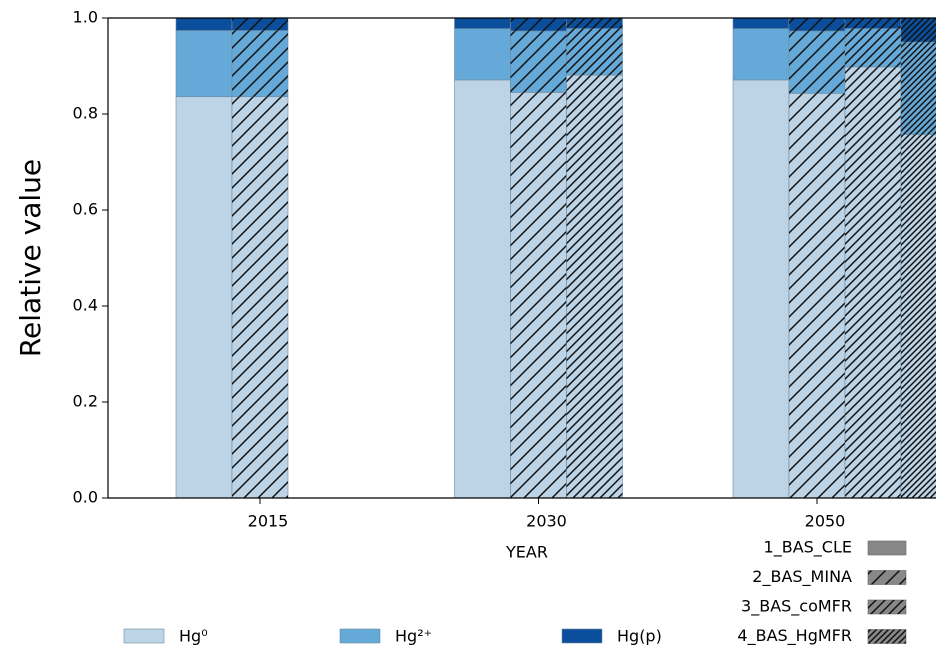  What do you see at coordinates (802, 577) in the screenshot?
I see `legend-label: 2_BAS_MINA` at bounding box center [802, 577].